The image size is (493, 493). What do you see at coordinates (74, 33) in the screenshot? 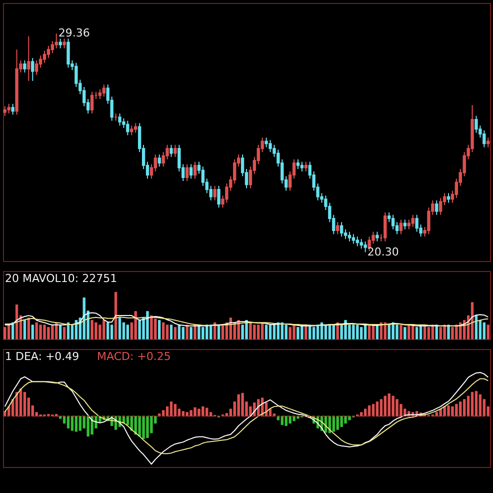
I see `annotation: 29.36` at bounding box center [74, 33].